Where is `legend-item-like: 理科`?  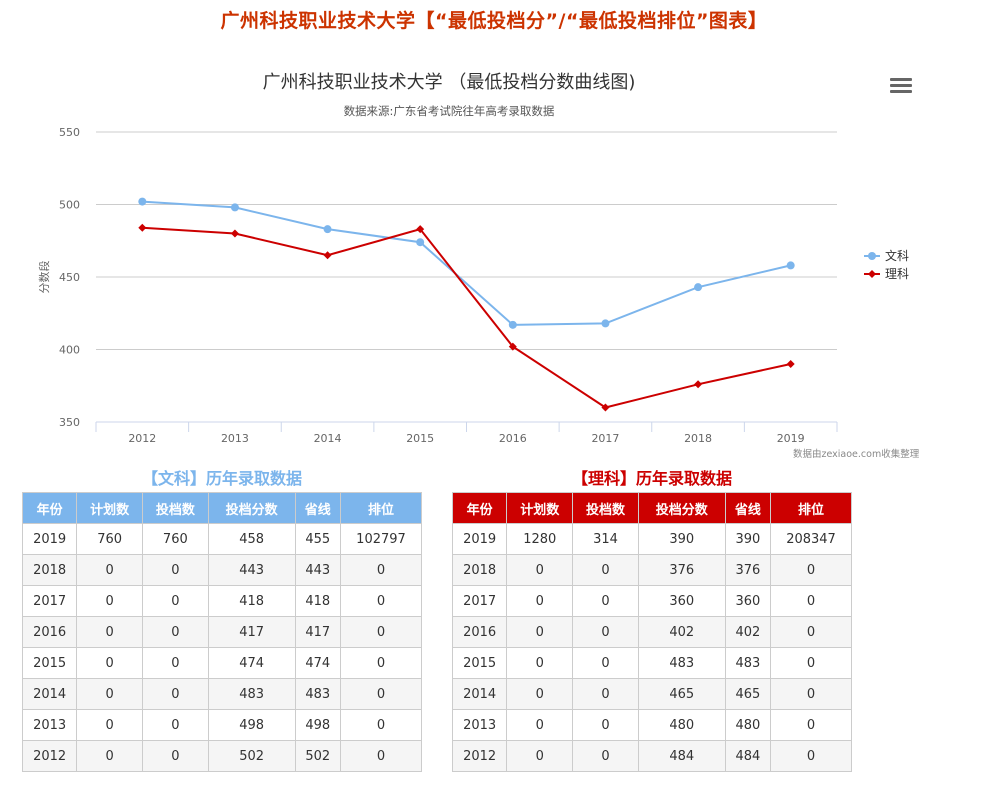
legend-item-like: 理科 is located at coordinates (886, 273).